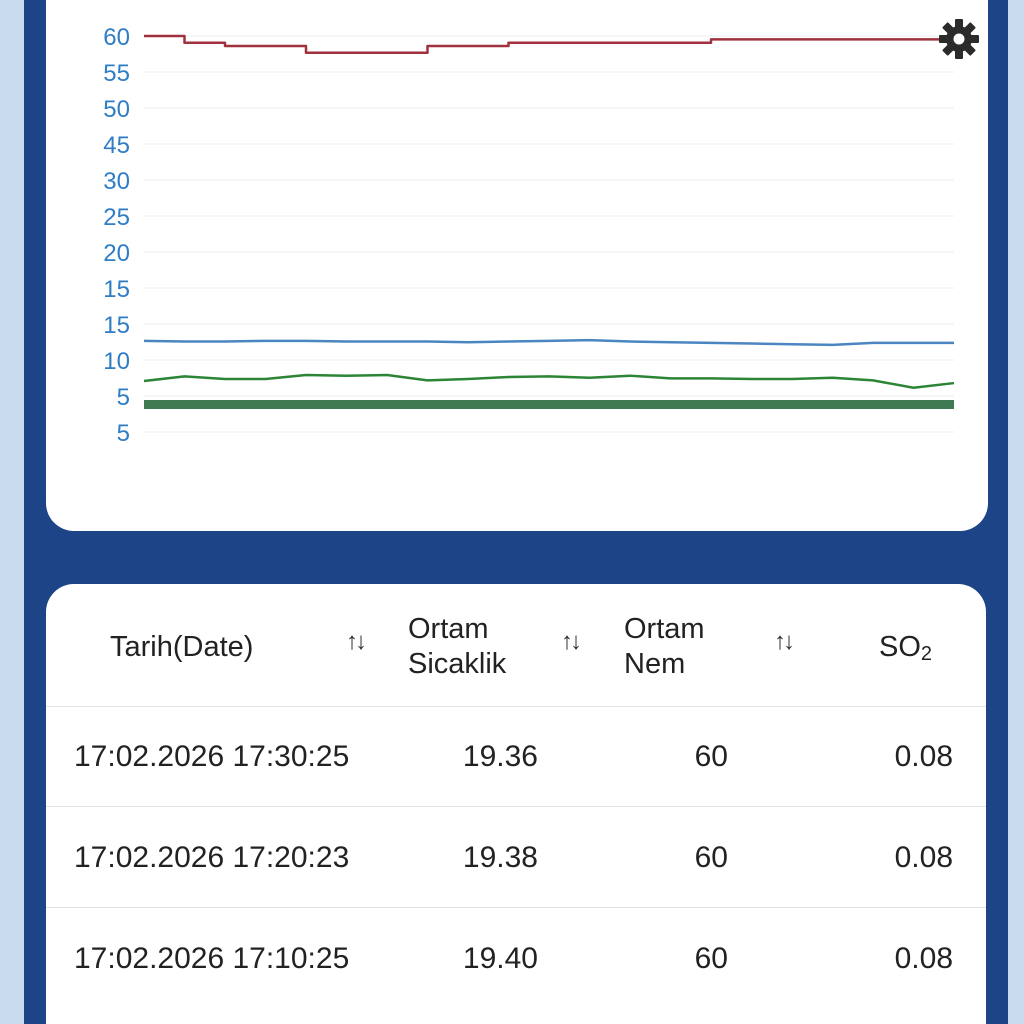 This screenshot has height=1024, width=1024. What do you see at coordinates (500, 958) in the screenshot?
I see `cell-temperature: 19.40` at bounding box center [500, 958].